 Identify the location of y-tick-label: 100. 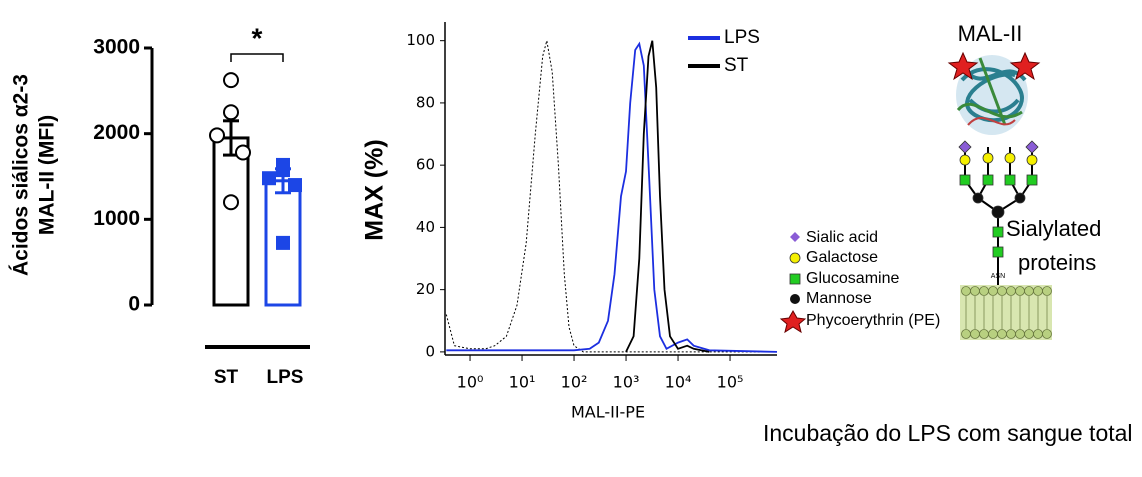
(420, 40).